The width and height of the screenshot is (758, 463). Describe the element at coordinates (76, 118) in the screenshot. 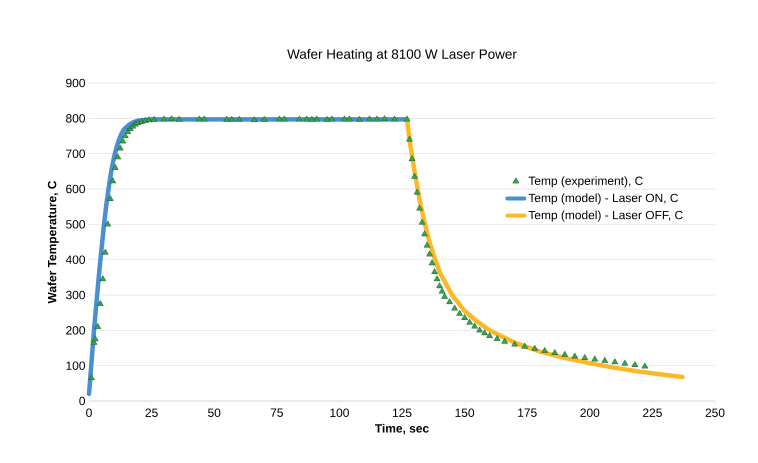

I see `y-tick-label: 800` at that location.